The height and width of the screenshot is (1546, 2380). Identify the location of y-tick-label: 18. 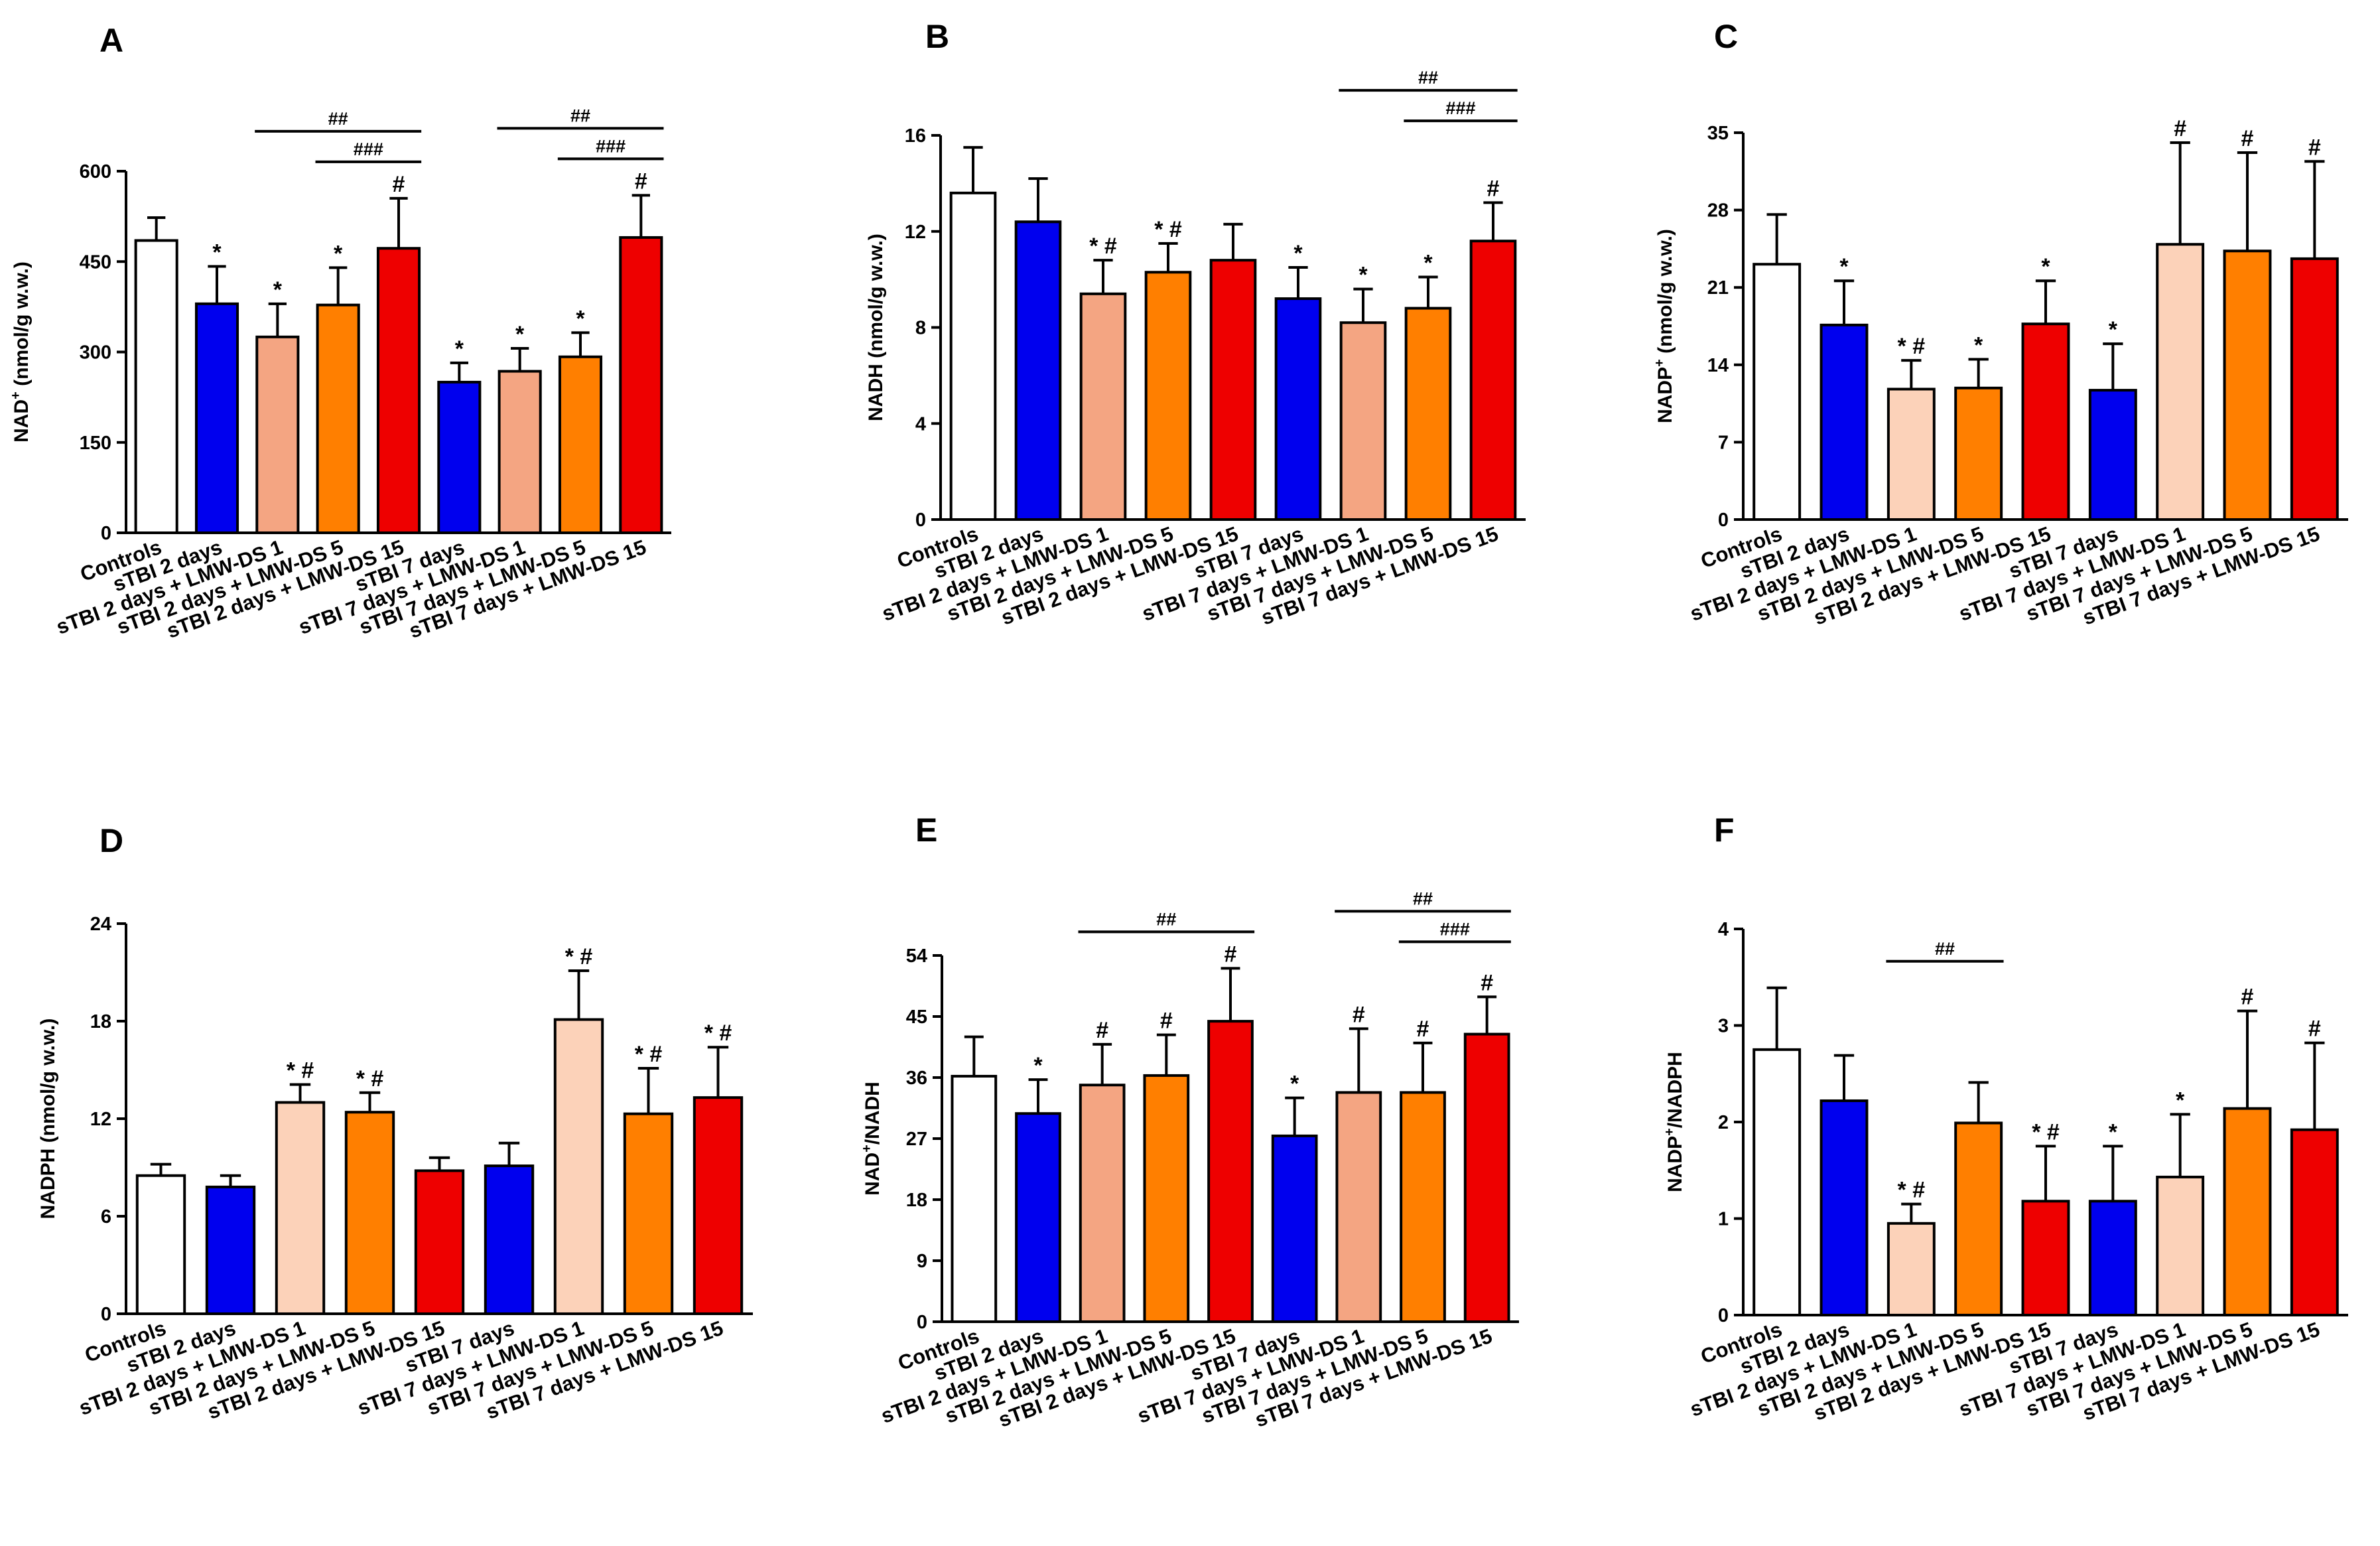
(916, 1201).